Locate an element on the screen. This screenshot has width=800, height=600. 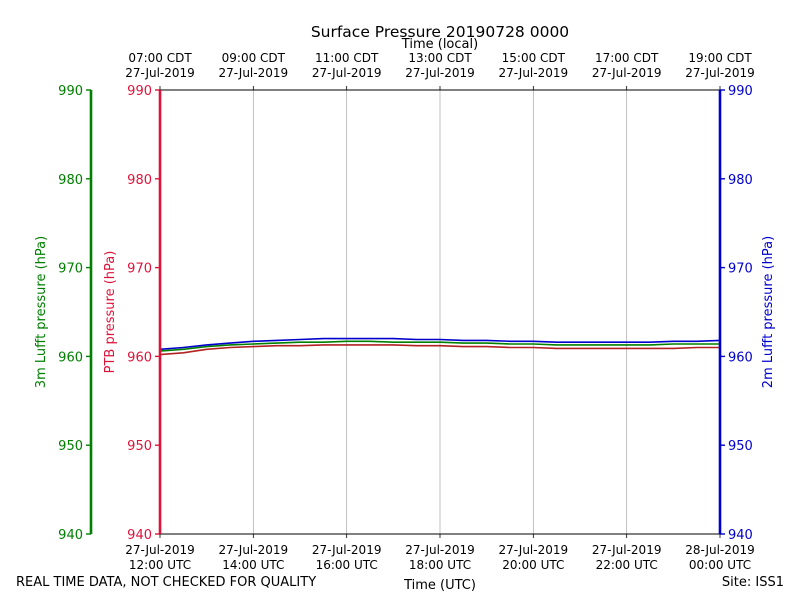
x-tick-label-top-time: 09:00 CDT is located at coordinates (254, 58).